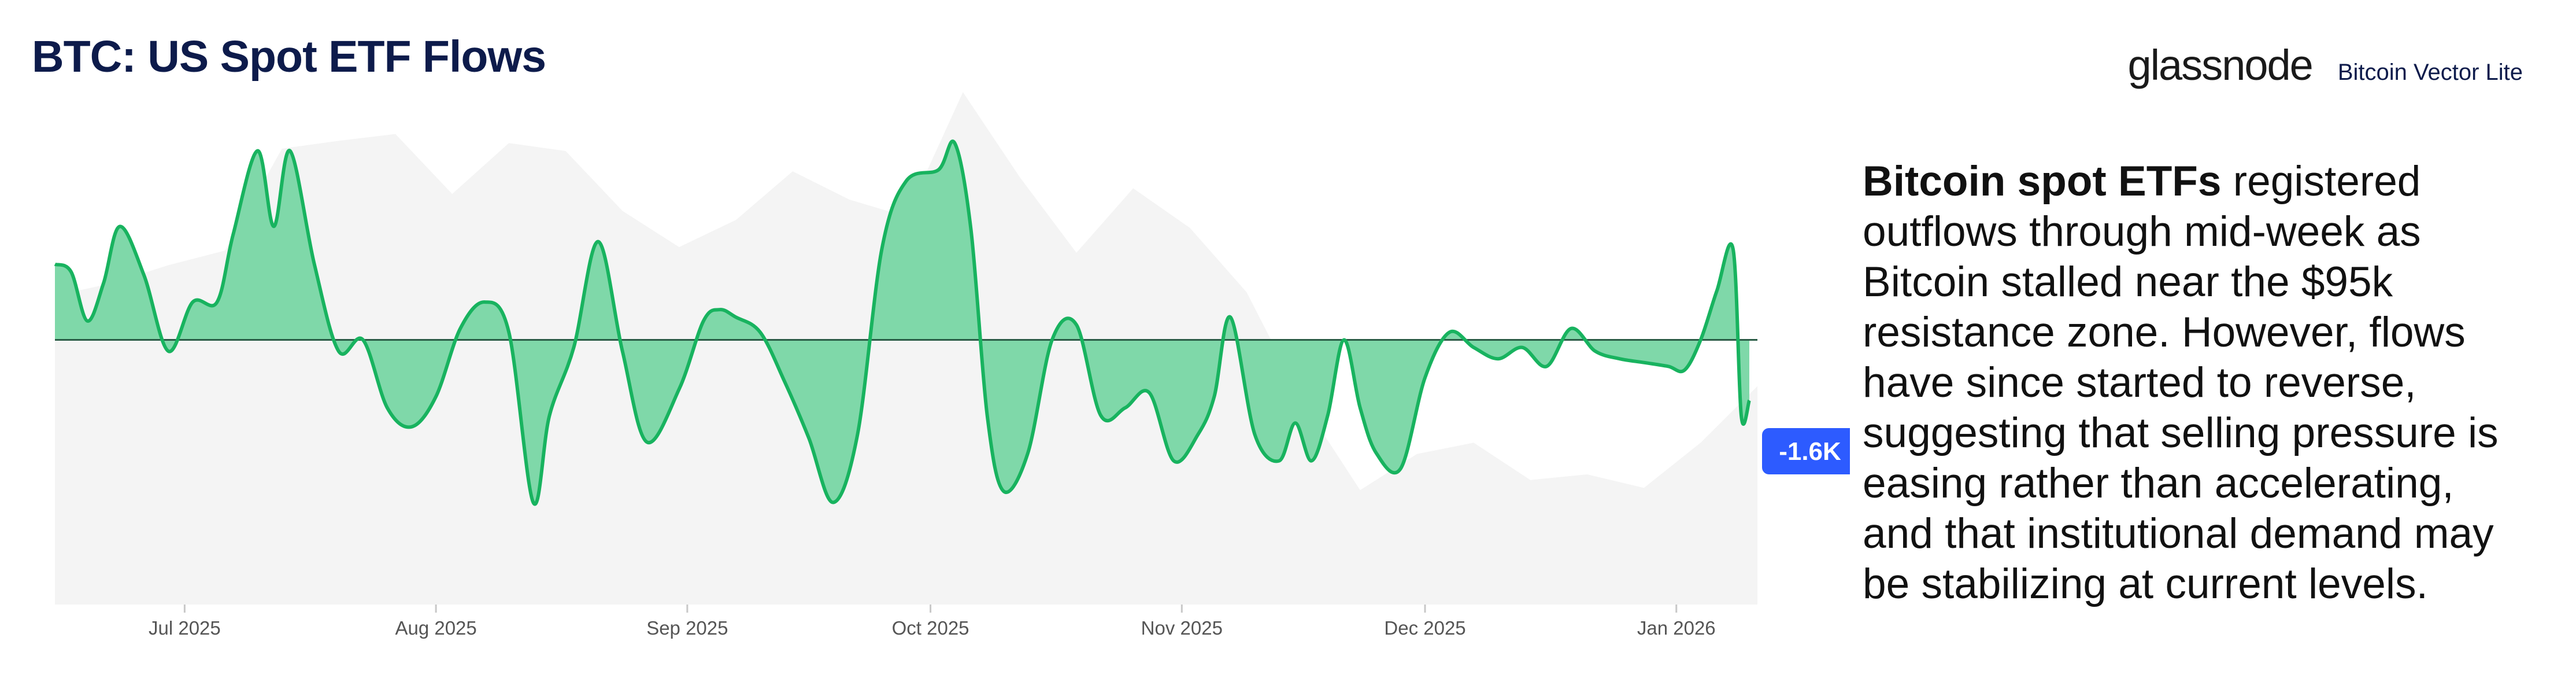 This screenshot has height=678, width=2576. What do you see at coordinates (2430, 72) in the screenshot?
I see `brand-subtitle: Bitcoin Vector Lite` at bounding box center [2430, 72].